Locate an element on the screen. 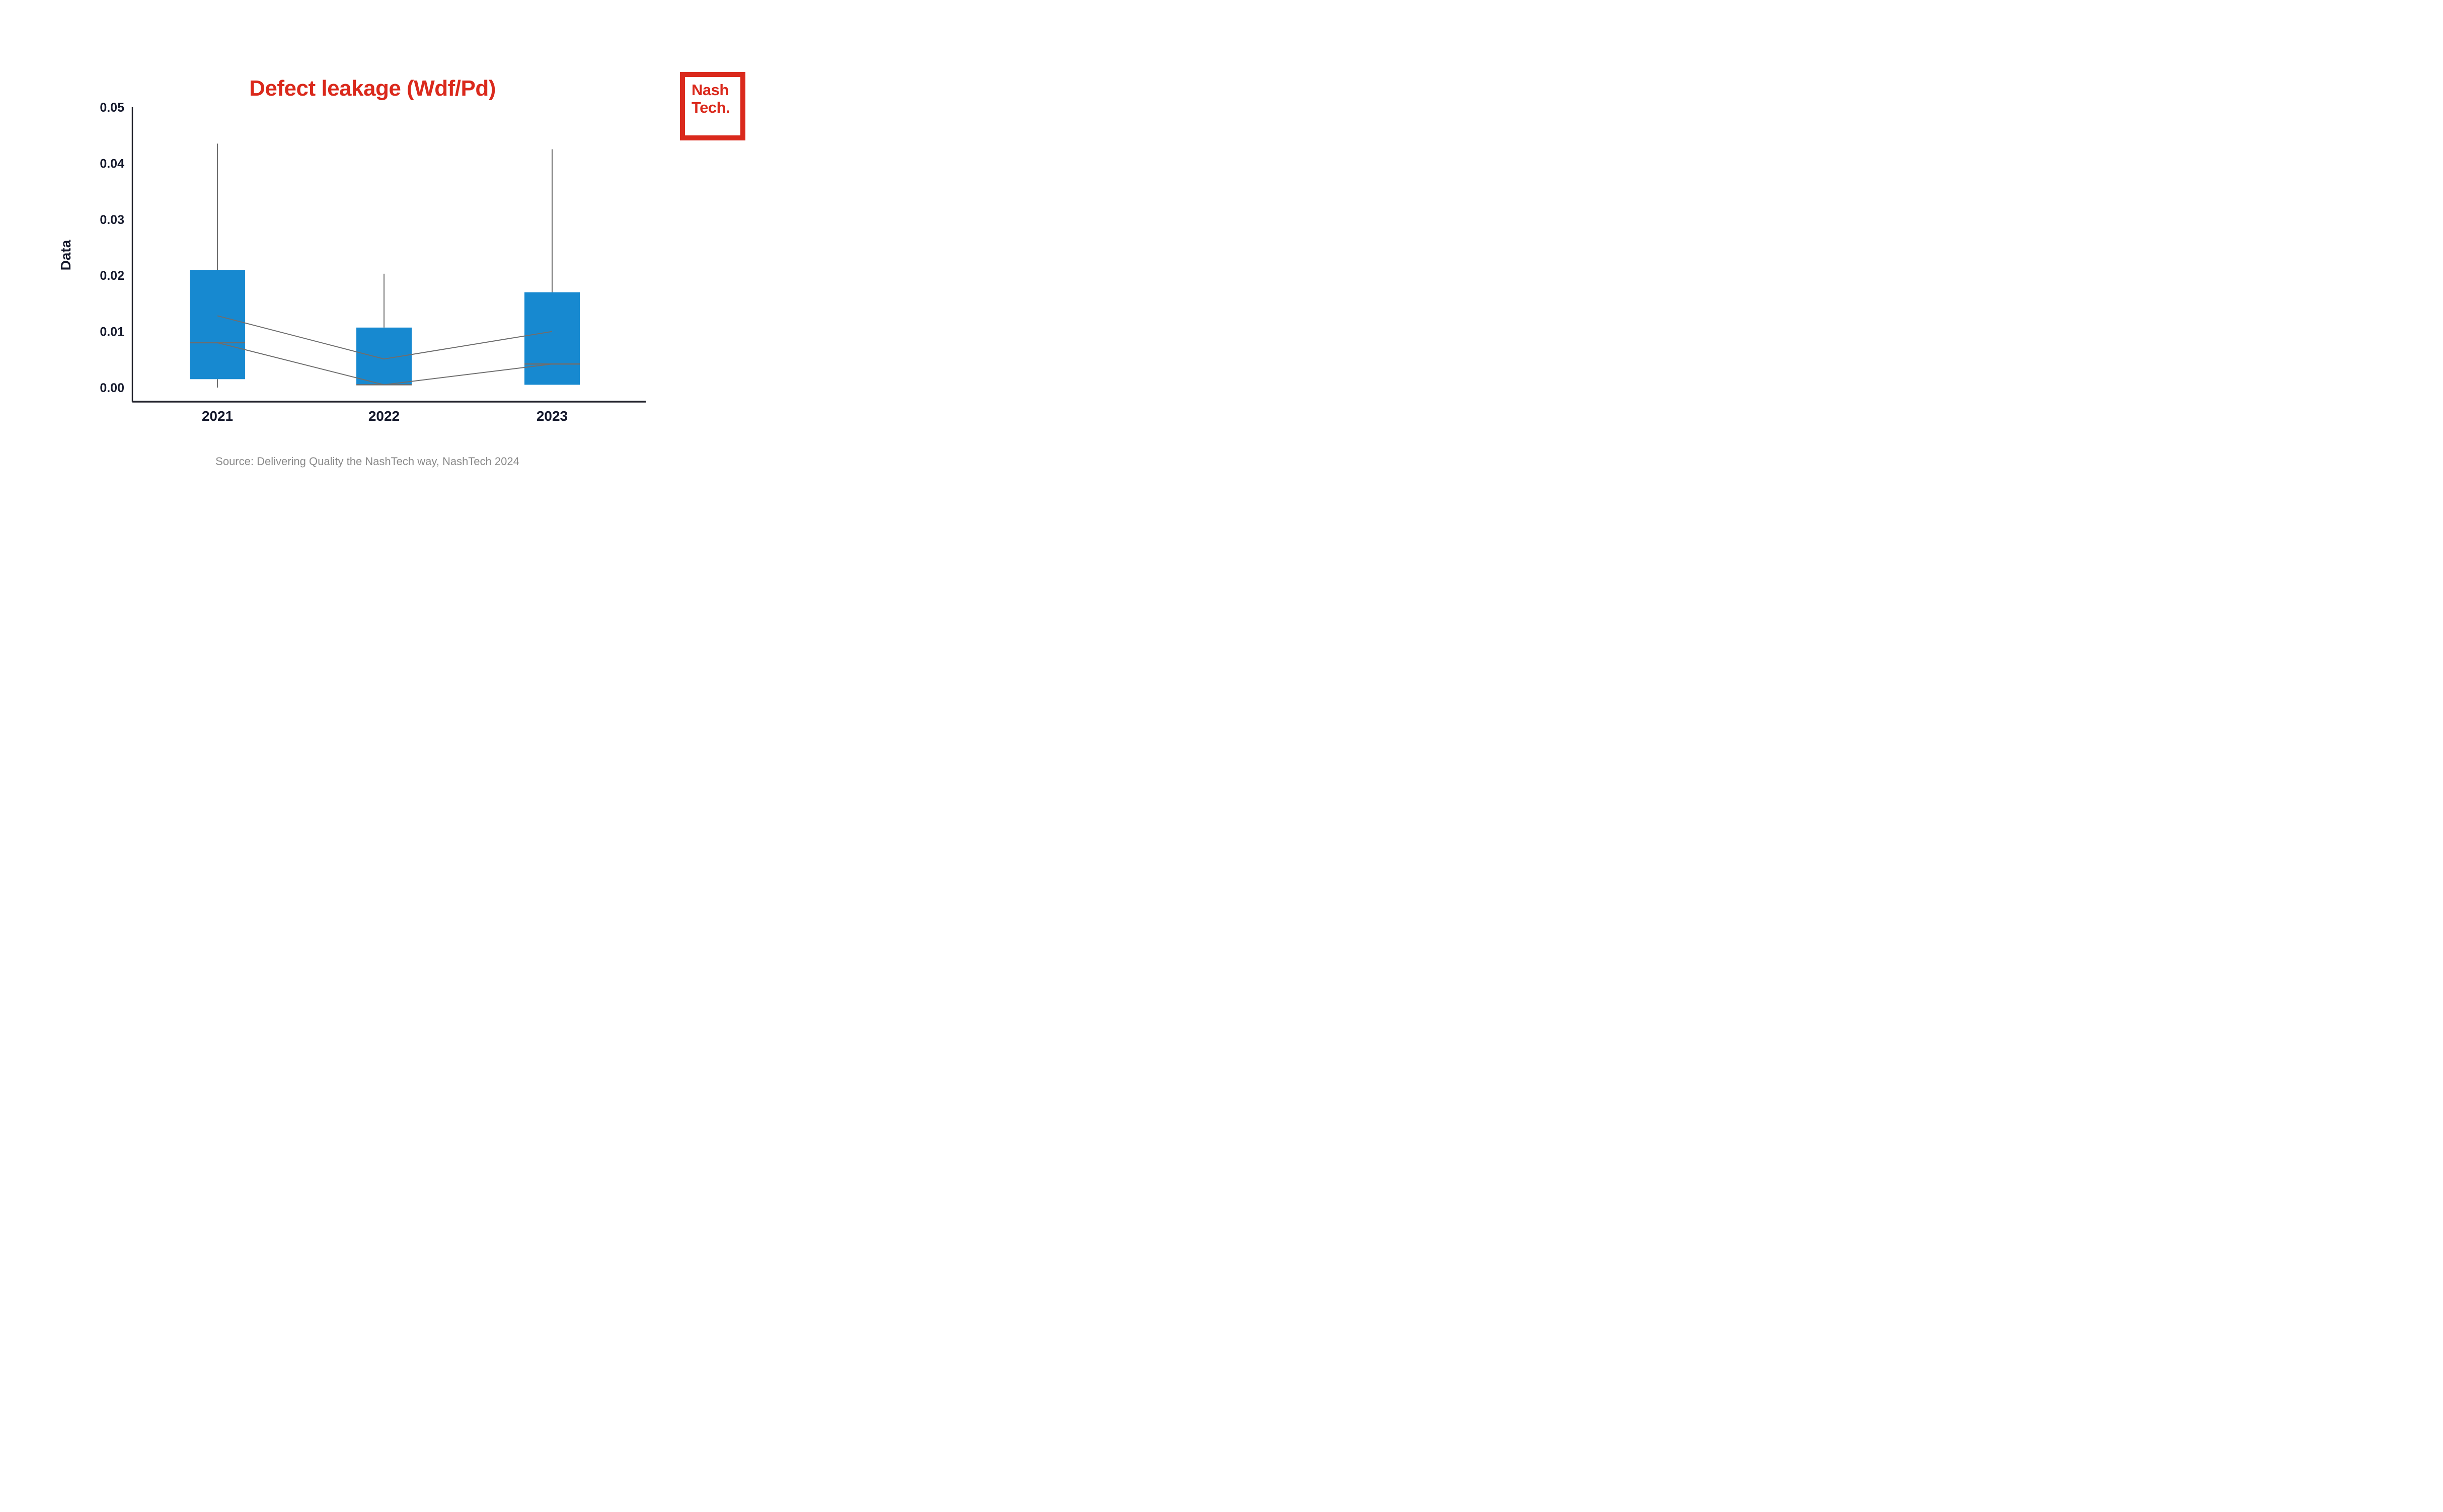 This screenshot has width=2443, height=1512. y-tick-label-0.05: 0.05 is located at coordinates (112, 108).